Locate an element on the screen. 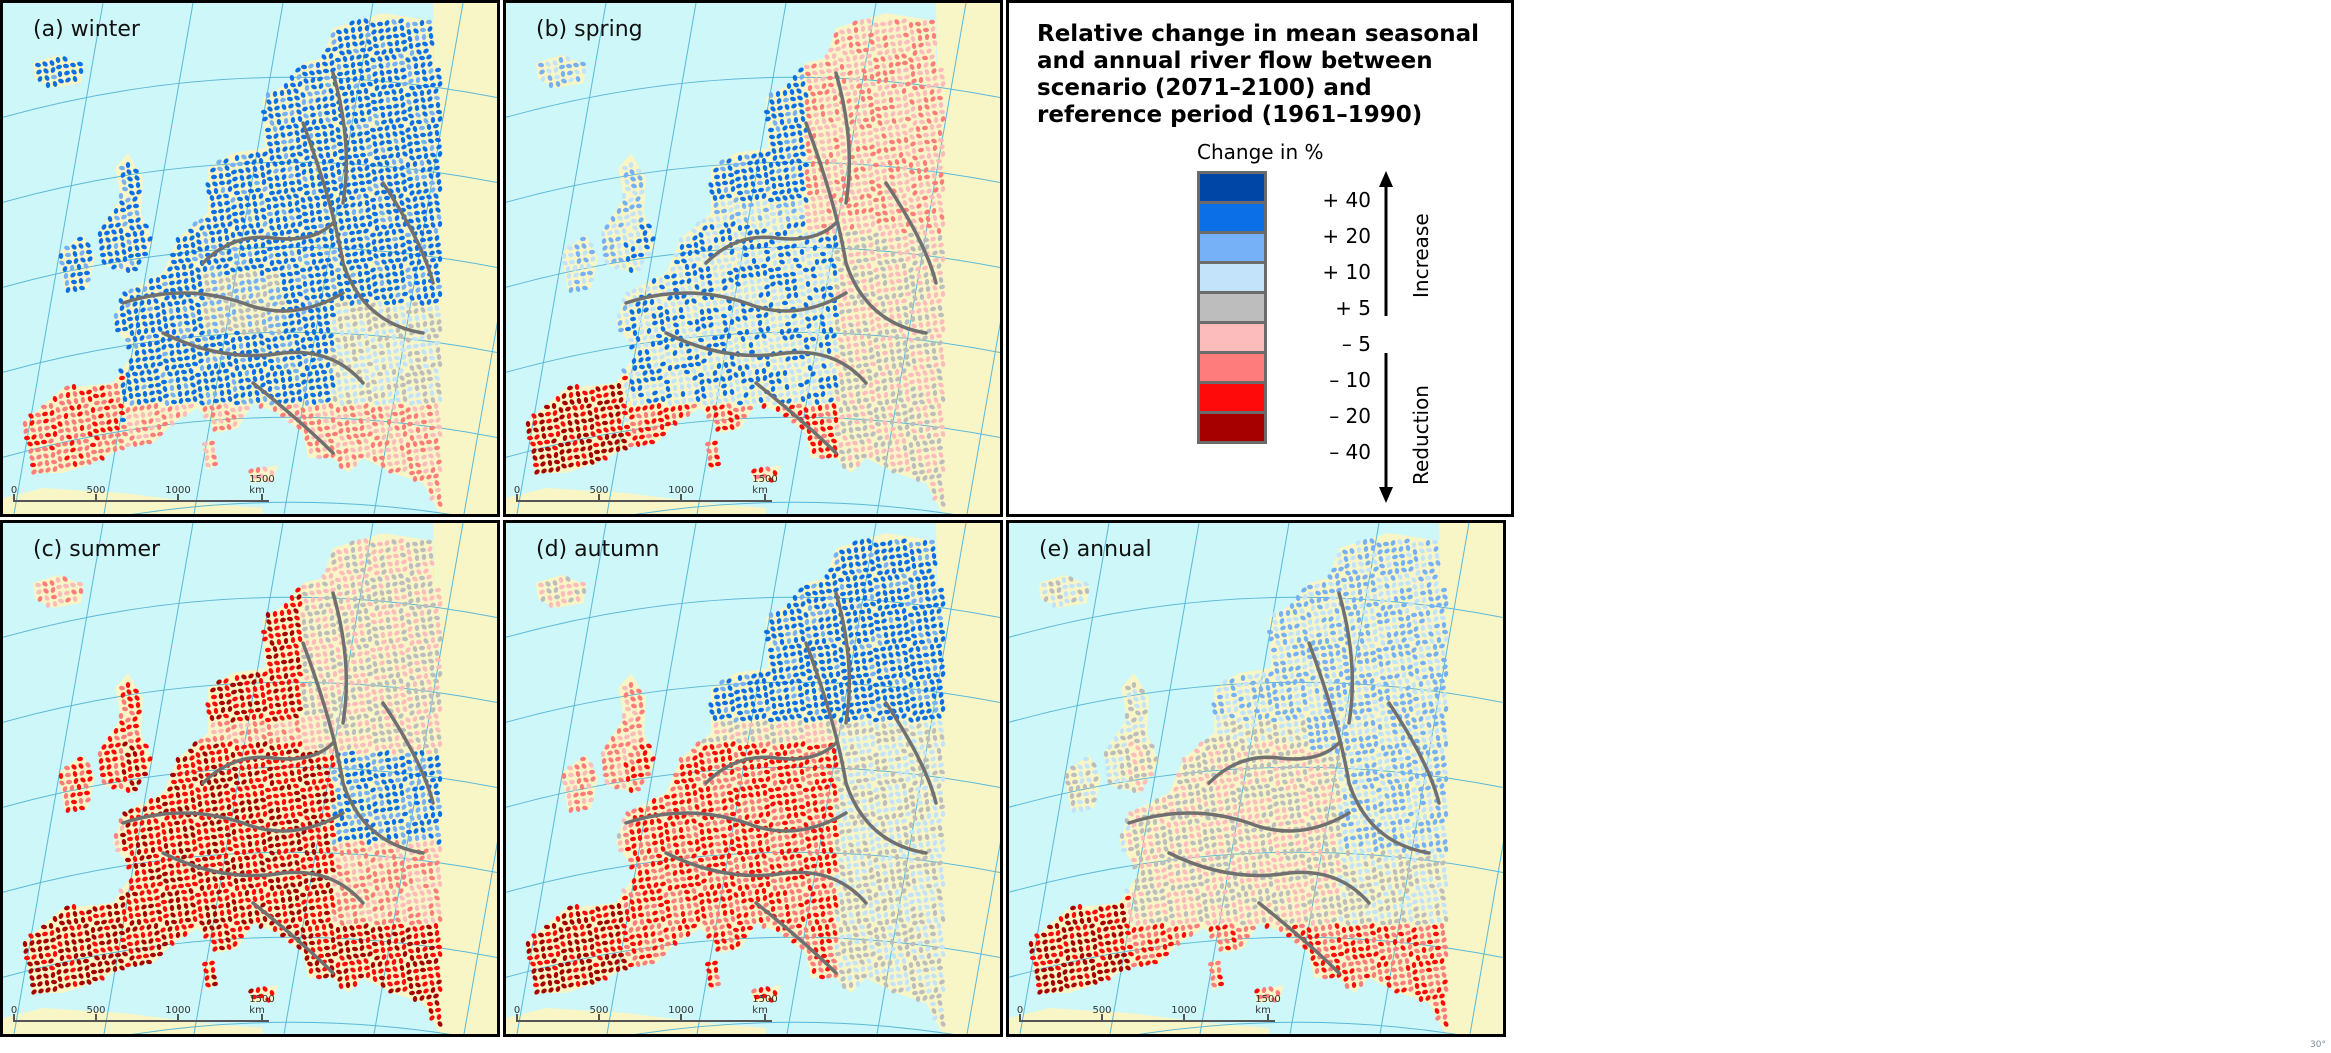 The height and width of the screenshot is (1053, 2331). europe-map-annual is located at coordinates (1256, 778).